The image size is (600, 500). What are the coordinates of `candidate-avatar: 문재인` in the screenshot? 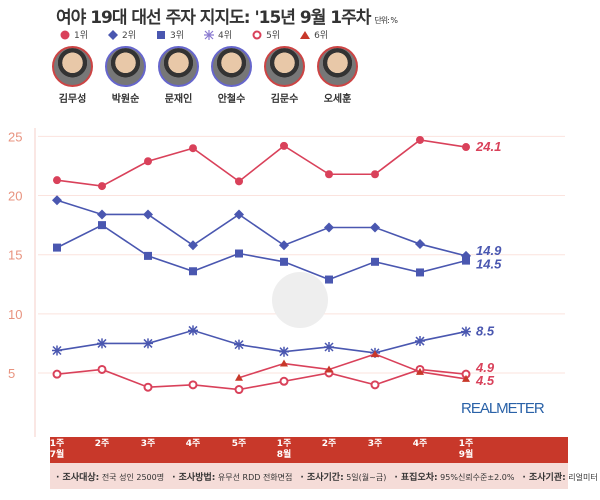 It's located at (178, 75).